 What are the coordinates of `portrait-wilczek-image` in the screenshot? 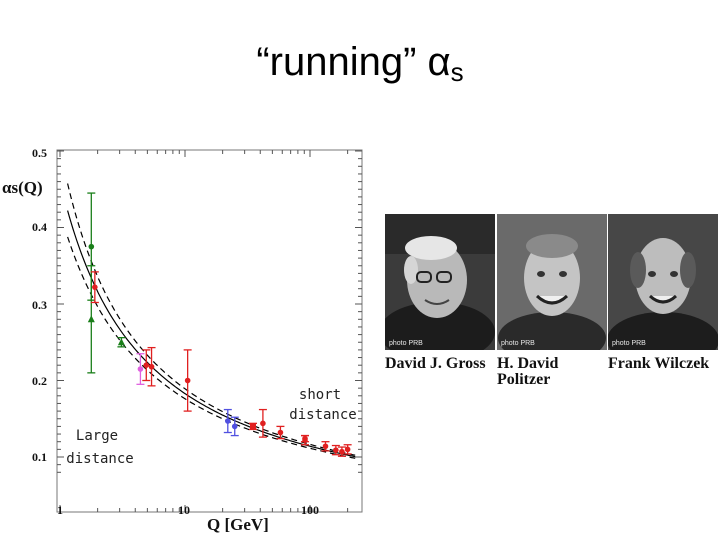 It's located at (663, 282).